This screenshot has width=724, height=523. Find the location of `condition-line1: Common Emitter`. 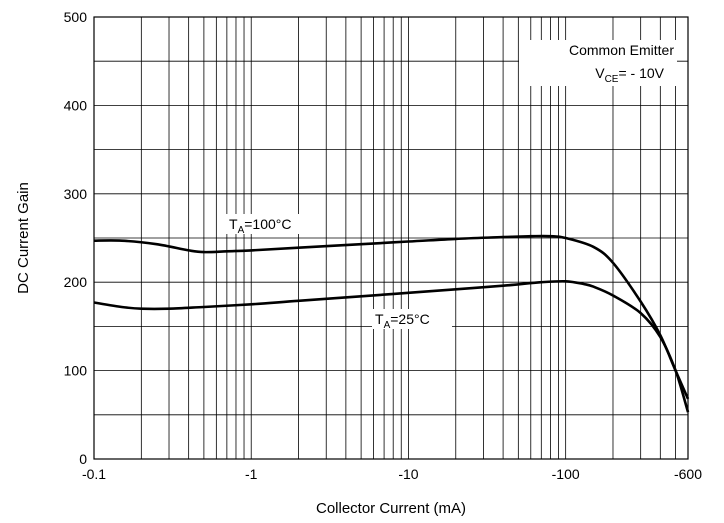

condition-line1: Common Emitter is located at coordinates (621, 50).